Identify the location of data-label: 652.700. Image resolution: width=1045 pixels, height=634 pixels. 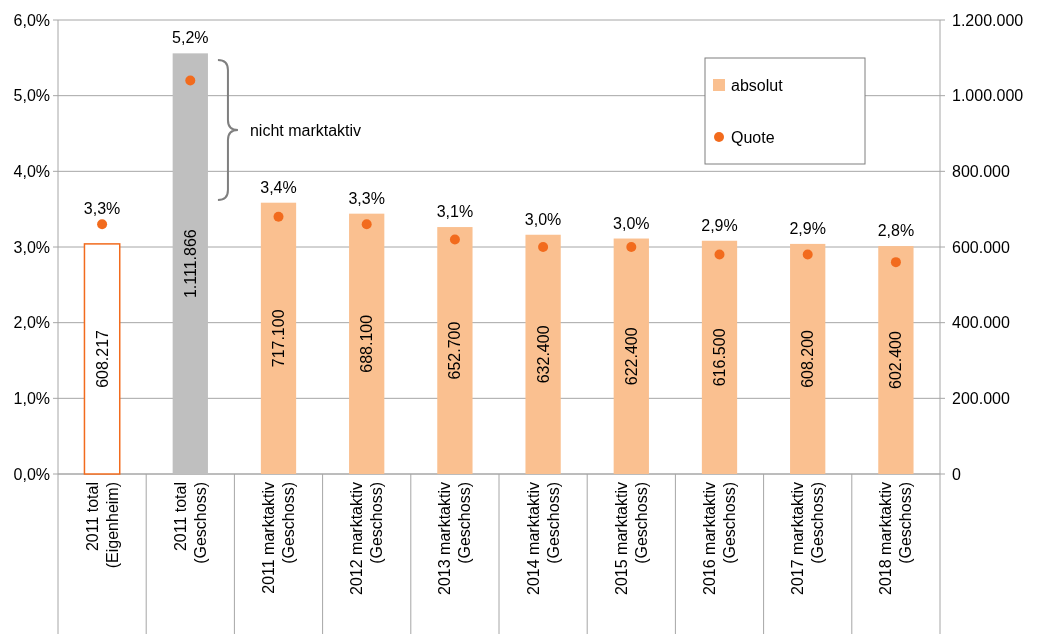
(455, 350).